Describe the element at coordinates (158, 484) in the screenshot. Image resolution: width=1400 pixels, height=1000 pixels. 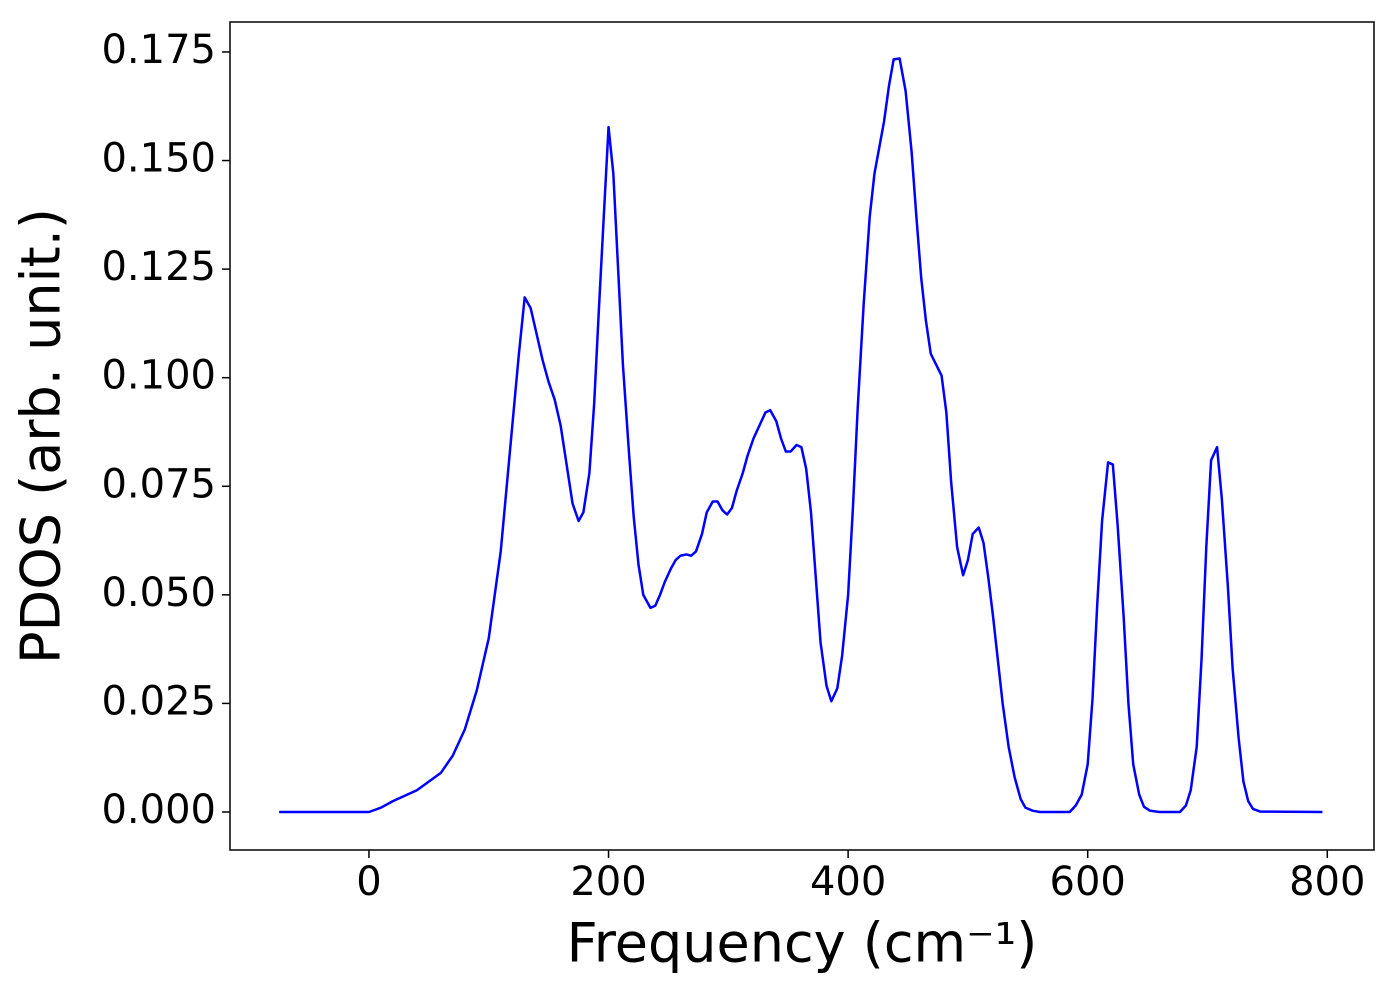
I see `y-tick-label: 0.075` at that location.